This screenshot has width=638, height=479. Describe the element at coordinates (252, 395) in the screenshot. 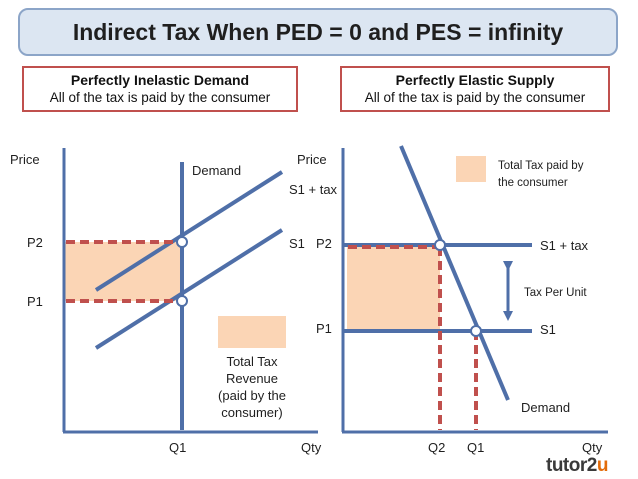

I see `left-legend-line-3: (paid by the` at that location.